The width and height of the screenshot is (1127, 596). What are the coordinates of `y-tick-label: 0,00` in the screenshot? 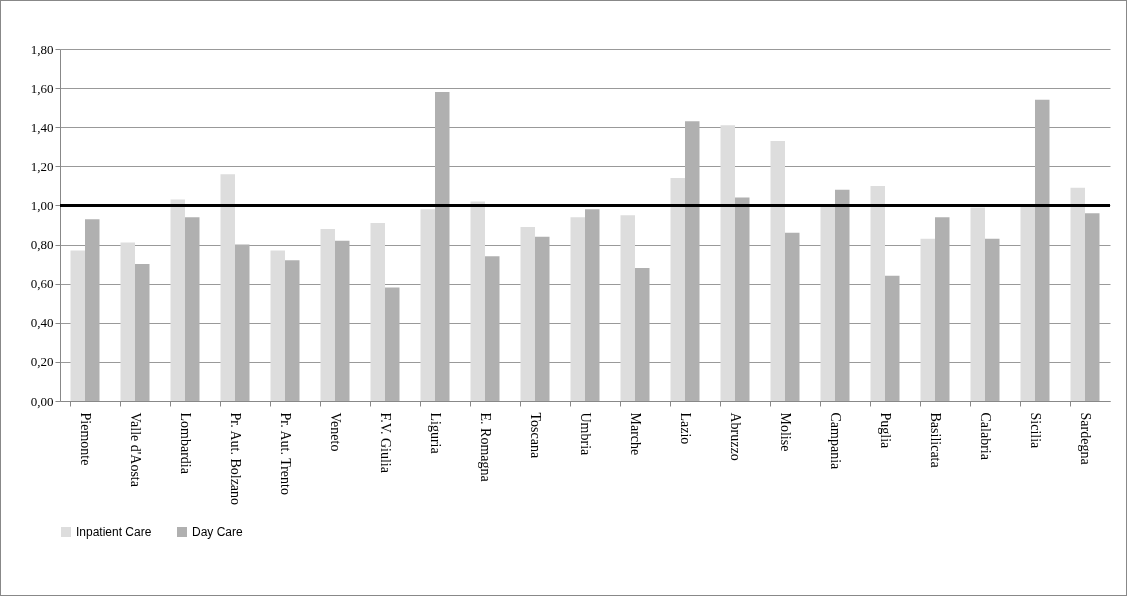 It's located at (42, 401).